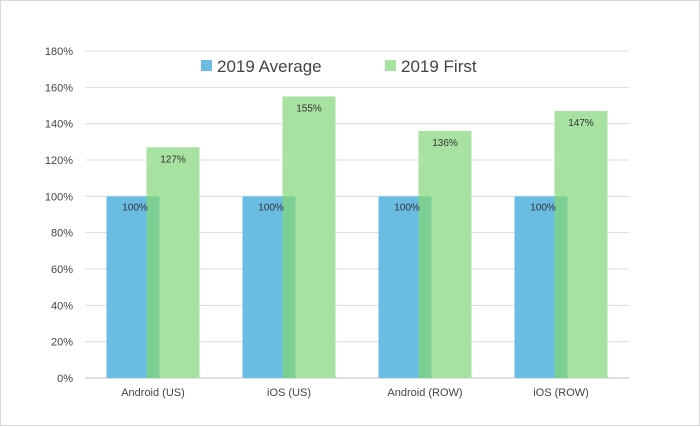 Image resolution: width=700 pixels, height=427 pixels. Describe the element at coordinates (59, 125) in the screenshot. I see `y-tick-label: 140%` at that location.